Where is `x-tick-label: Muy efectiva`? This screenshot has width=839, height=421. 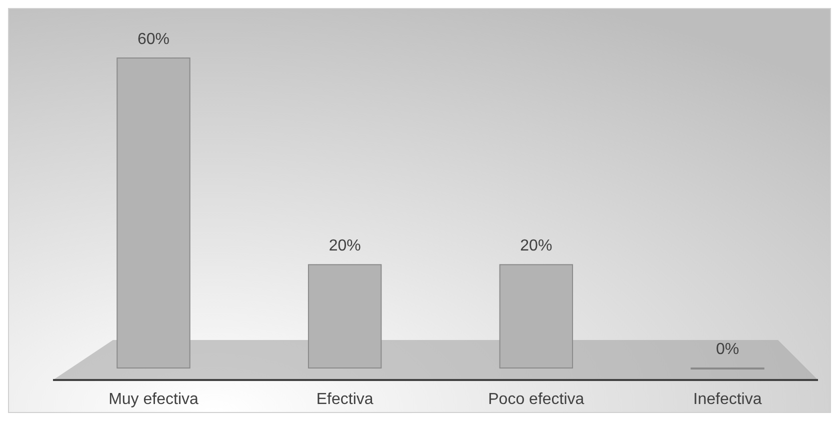 x-tick-label: Muy efectiva is located at coordinates (153, 399).